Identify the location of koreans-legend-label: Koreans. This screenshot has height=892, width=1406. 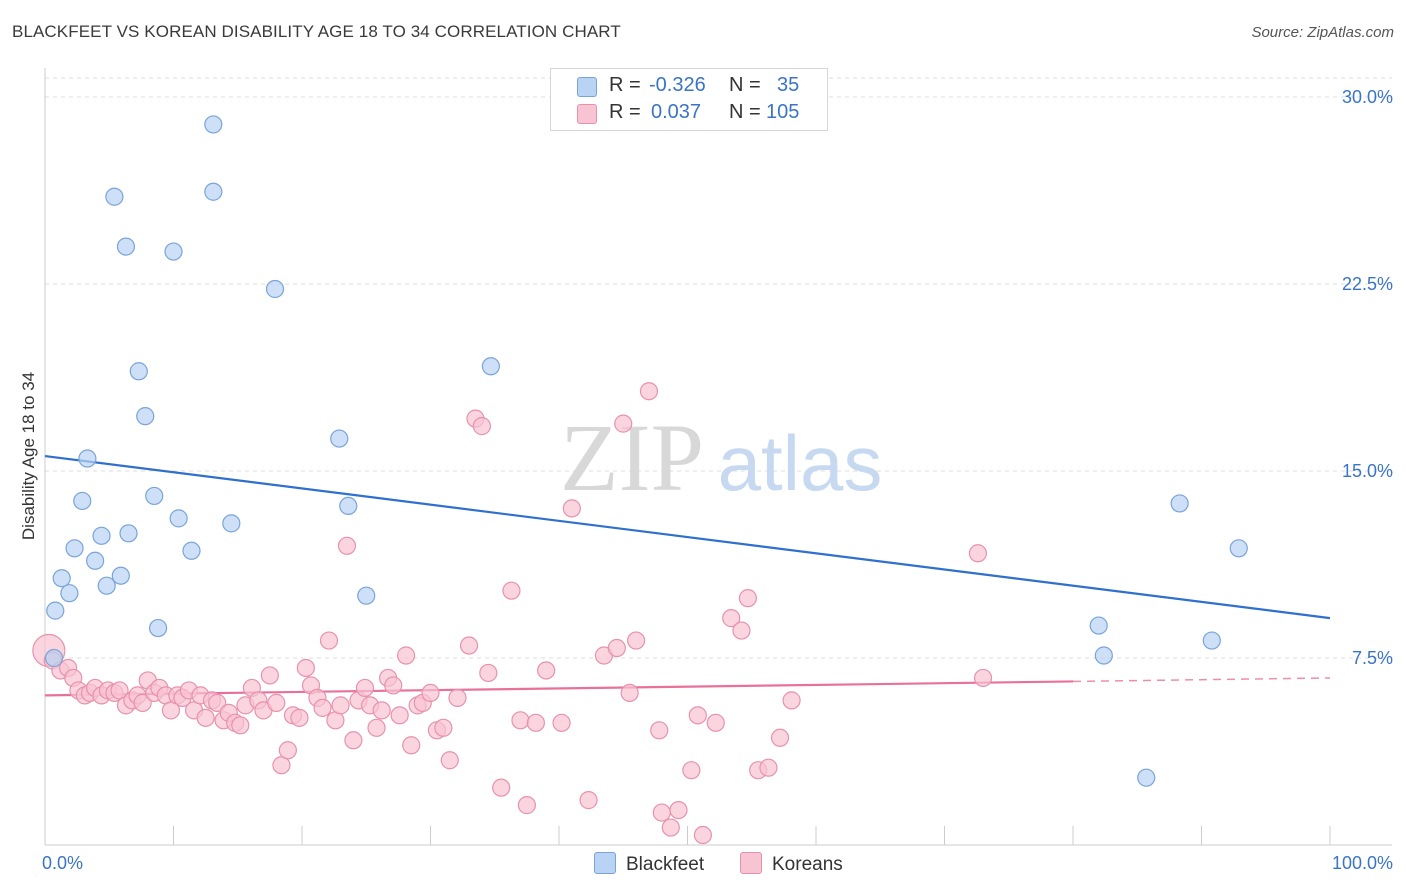
(807, 864).